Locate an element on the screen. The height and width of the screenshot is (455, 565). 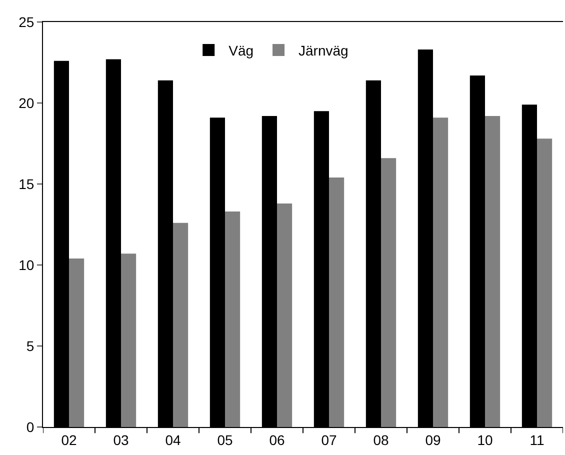
y-tick-label: 5 is located at coordinates (30, 346).